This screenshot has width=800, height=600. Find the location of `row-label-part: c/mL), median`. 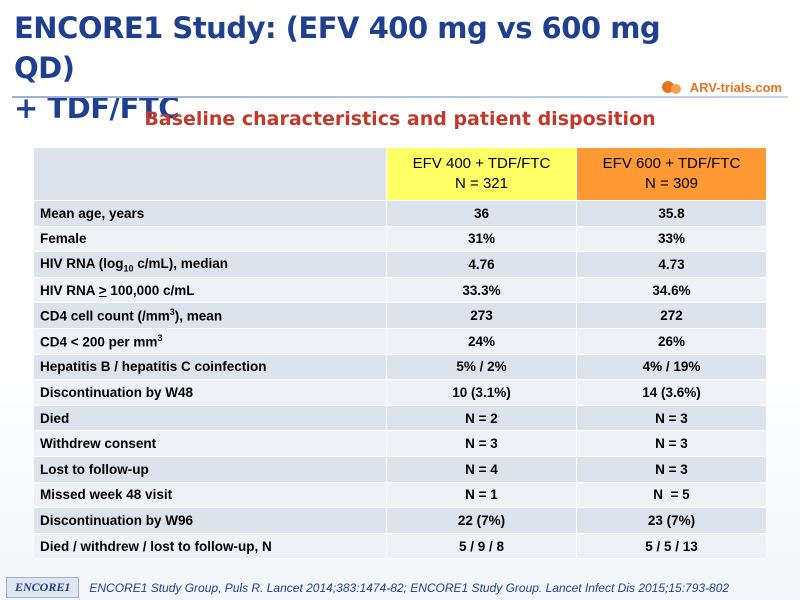

row-label-part: c/mL), median is located at coordinates (181, 263).